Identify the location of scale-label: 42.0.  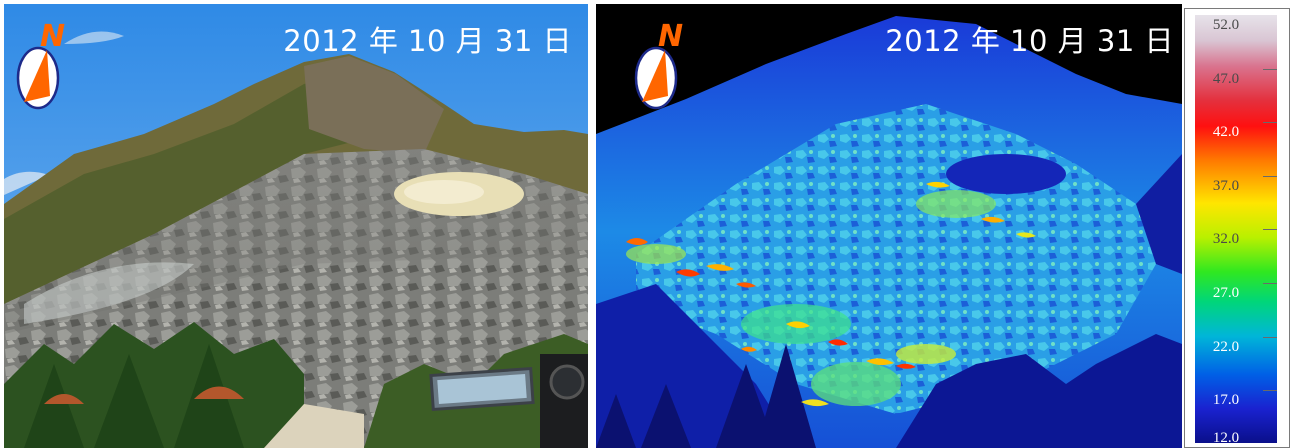
(1226, 132).